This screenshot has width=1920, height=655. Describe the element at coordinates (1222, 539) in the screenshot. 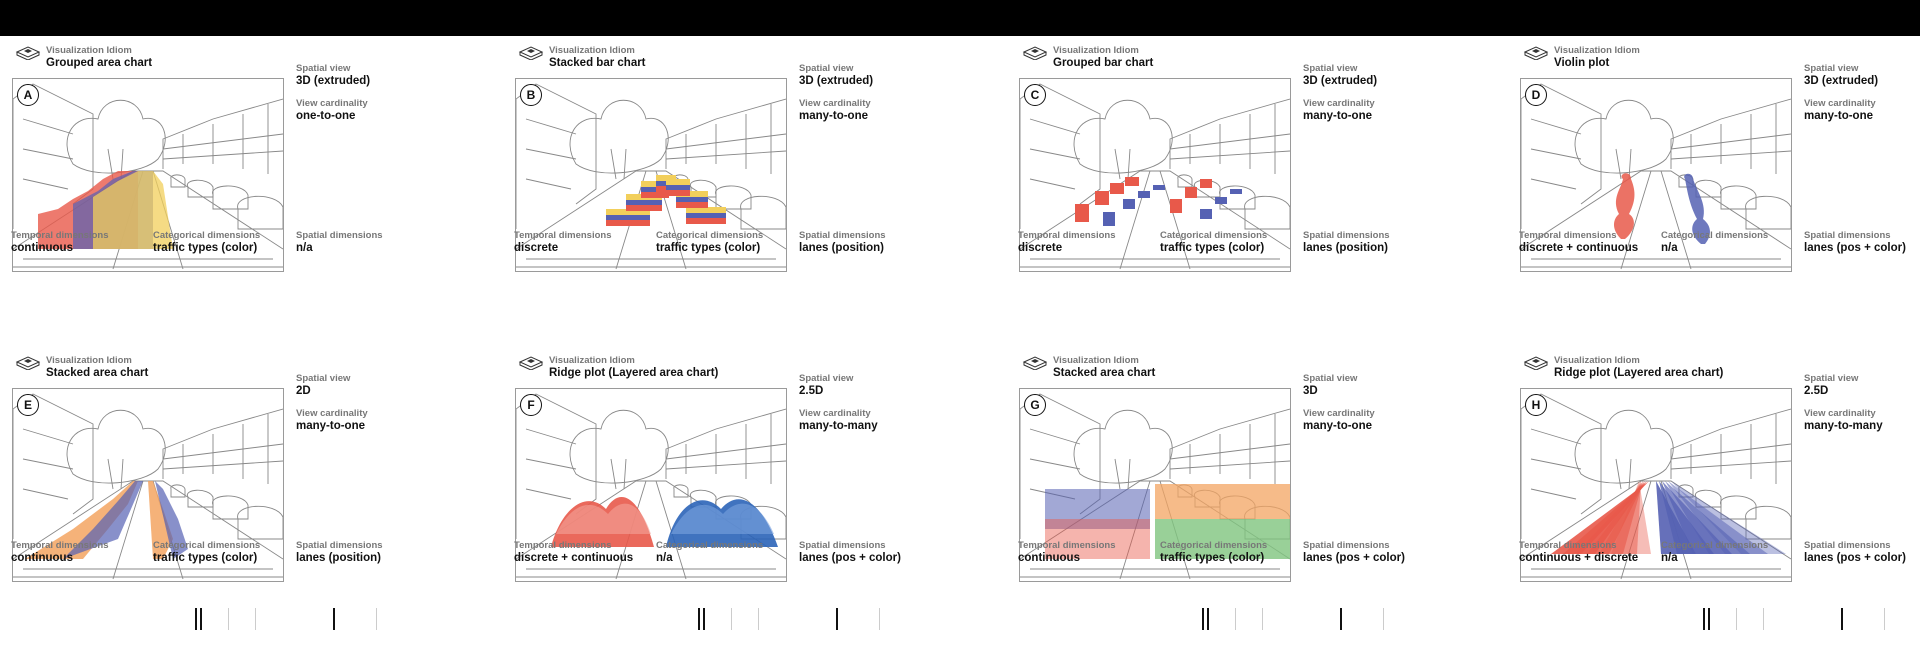

I see `area-green` at that location.